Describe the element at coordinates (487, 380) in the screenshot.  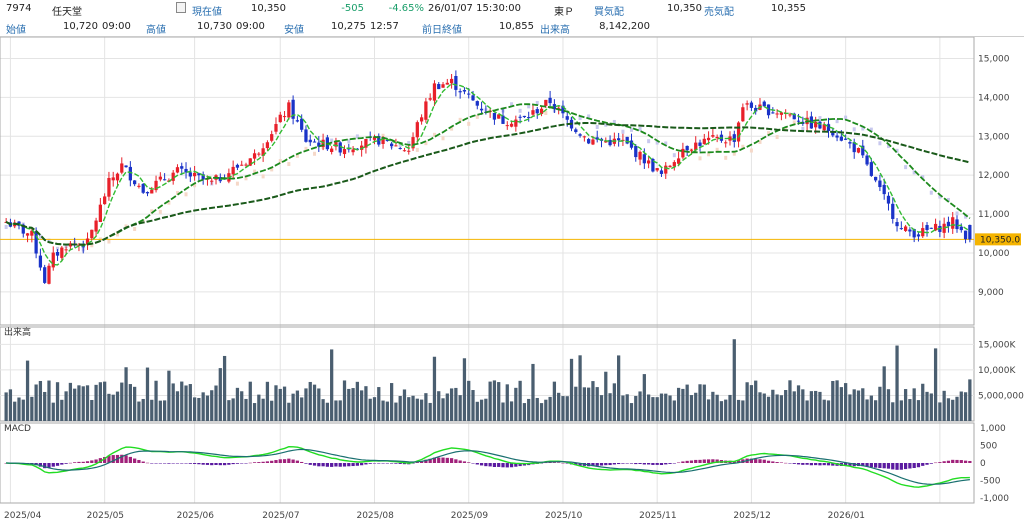
I see `volume-panel` at that location.